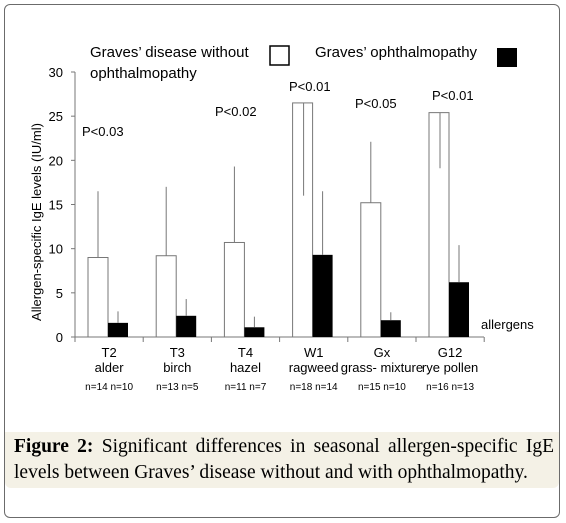 This screenshot has width=566, height=523. What do you see at coordinates (98, 297) in the screenshot?
I see `bar-series-1-T2` at bounding box center [98, 297].